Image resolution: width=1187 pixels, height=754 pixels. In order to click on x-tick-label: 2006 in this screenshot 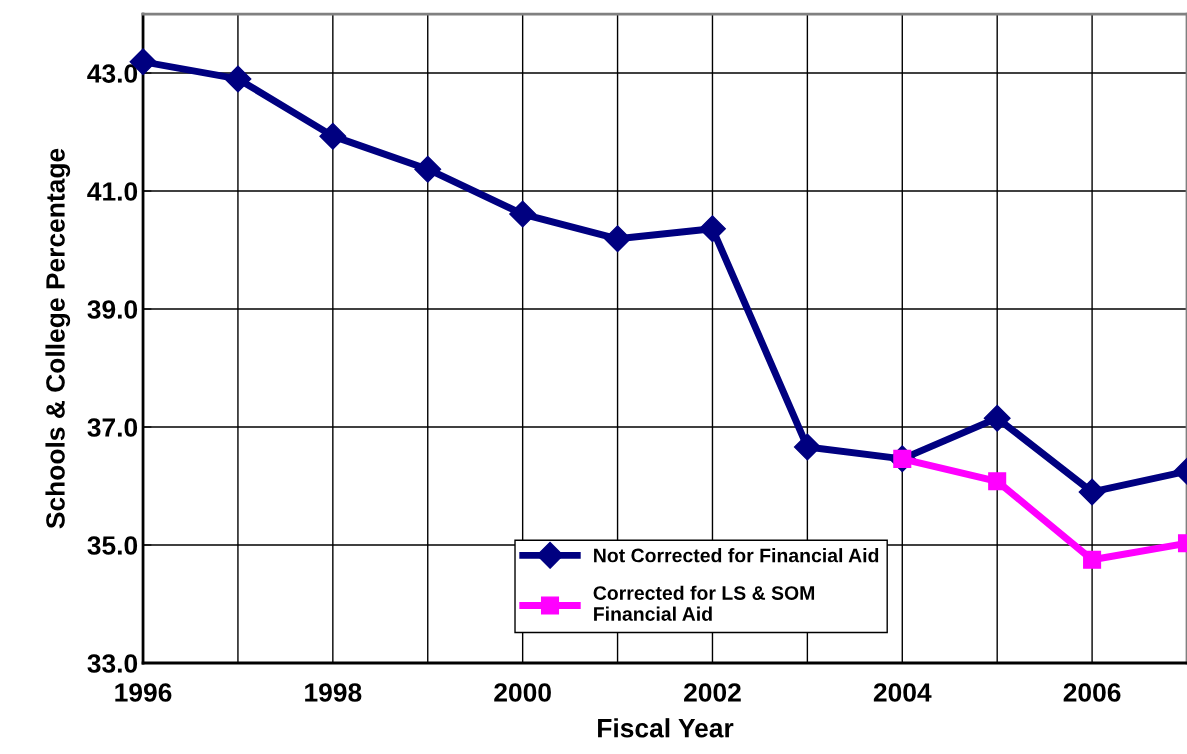, I will do `click(1092, 692)`.